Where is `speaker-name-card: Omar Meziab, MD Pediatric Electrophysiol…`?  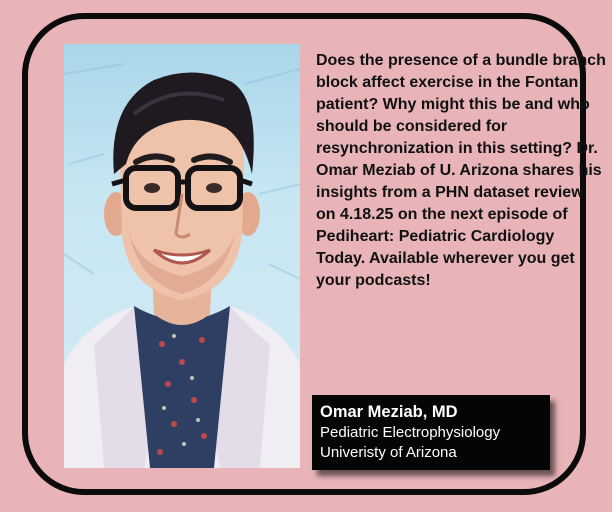 speaker-name-card: Omar Meziab, MD Pediatric Electrophysiol… is located at coordinates (431, 432).